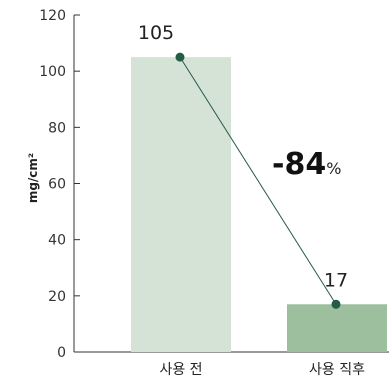 Image resolution: width=389 pixels, height=381 pixels. I want to click on y-tick-label: 60, so click(57, 185).